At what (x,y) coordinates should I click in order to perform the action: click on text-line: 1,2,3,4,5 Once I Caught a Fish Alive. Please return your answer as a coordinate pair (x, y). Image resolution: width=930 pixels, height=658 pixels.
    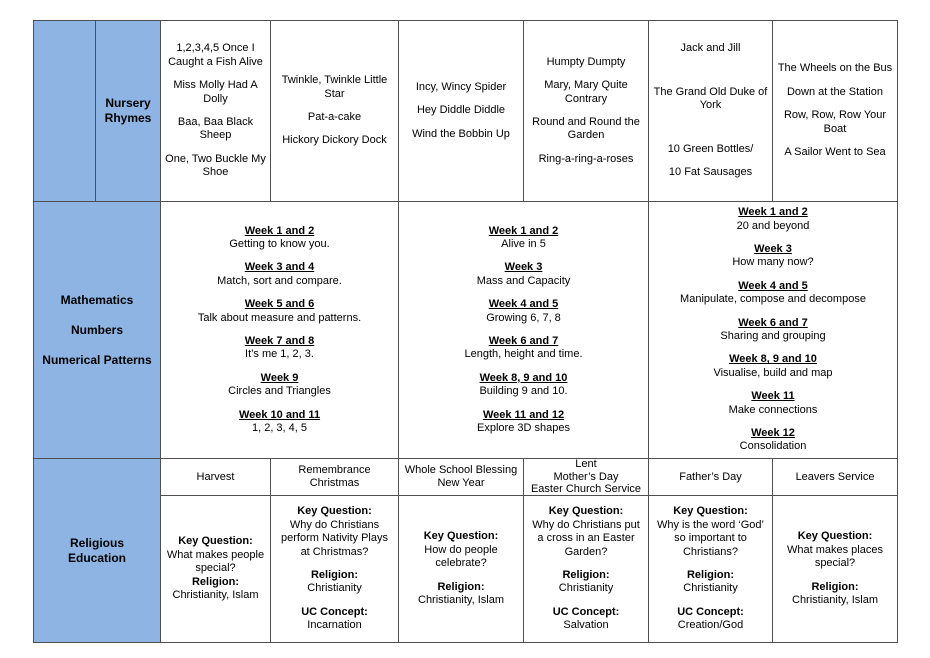
    Looking at the image, I should click on (215, 55).